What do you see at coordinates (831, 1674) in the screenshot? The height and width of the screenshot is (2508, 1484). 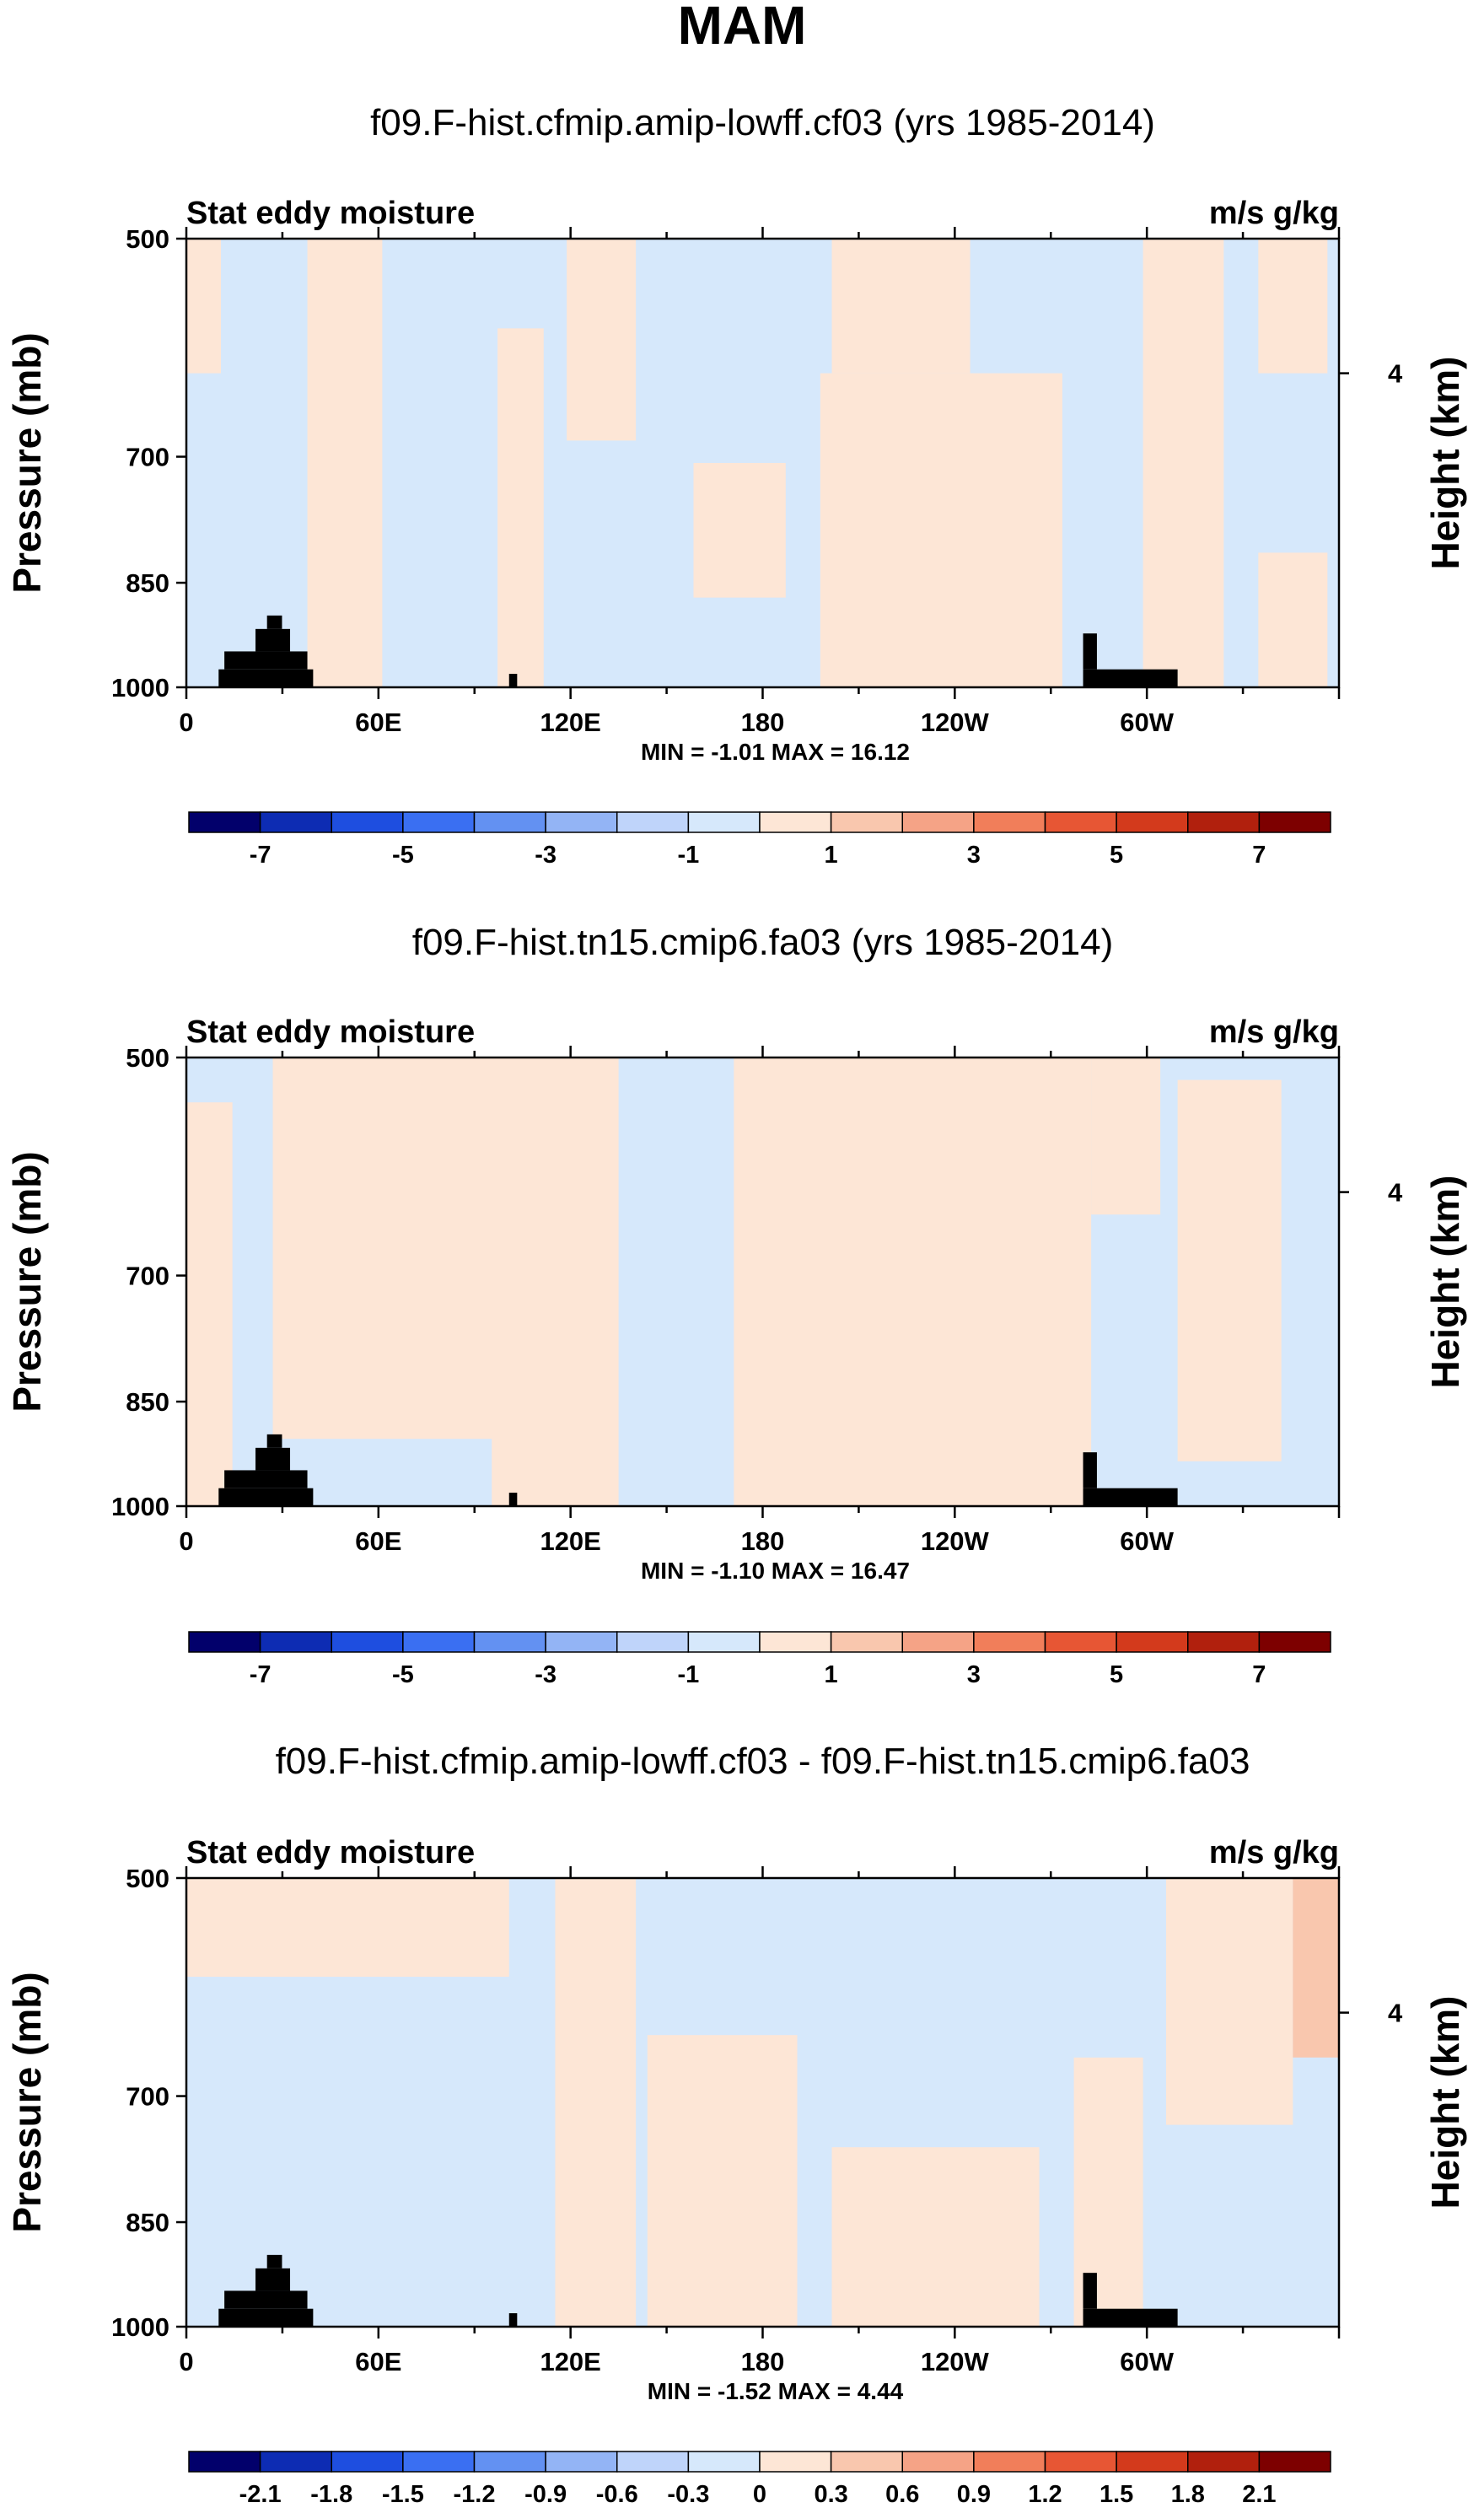 I see `colorbar-label: 1` at bounding box center [831, 1674].